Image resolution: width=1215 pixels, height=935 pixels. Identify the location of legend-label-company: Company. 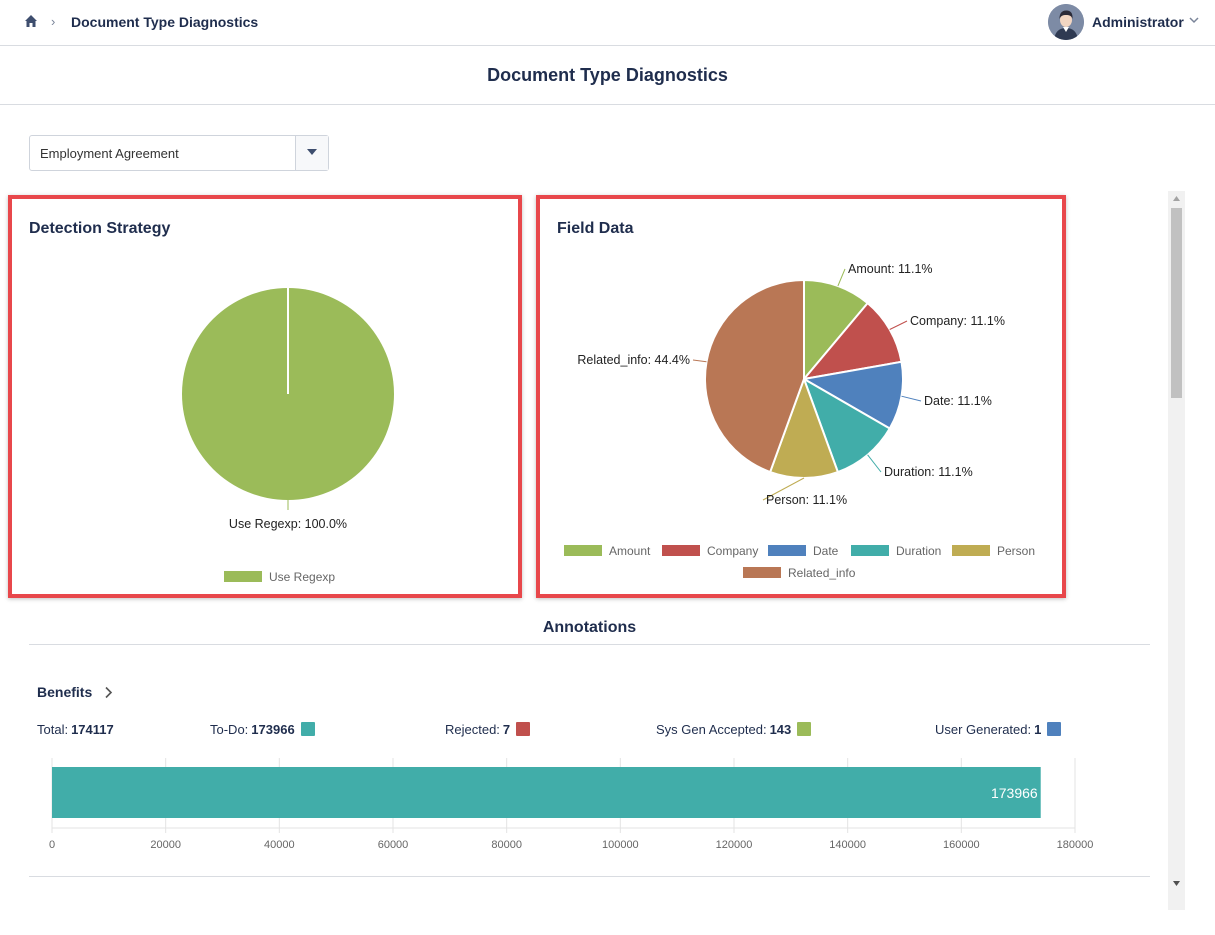
(732, 551).